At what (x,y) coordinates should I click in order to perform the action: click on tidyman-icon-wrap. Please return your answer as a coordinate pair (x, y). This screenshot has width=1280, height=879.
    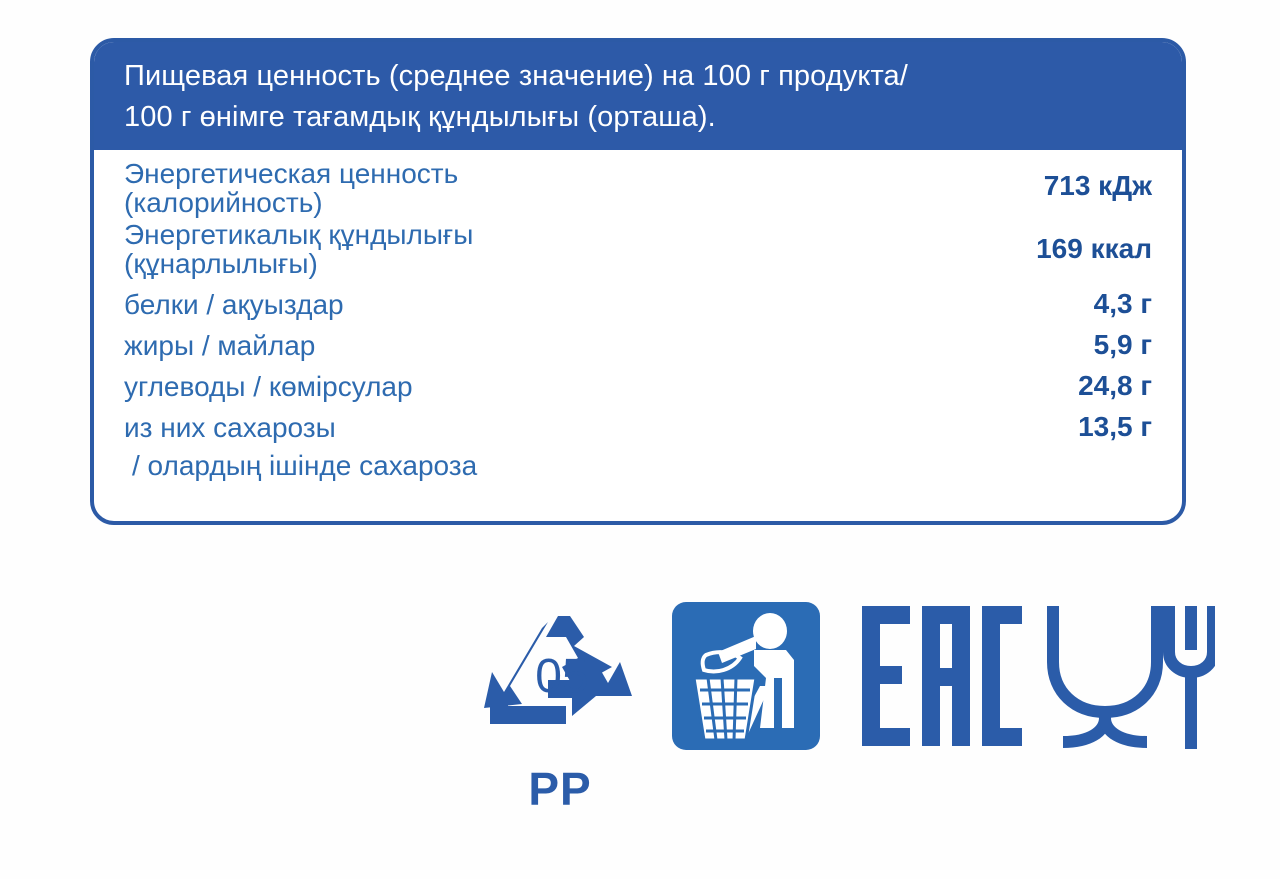
    Looking at the image, I should click on (746, 676).